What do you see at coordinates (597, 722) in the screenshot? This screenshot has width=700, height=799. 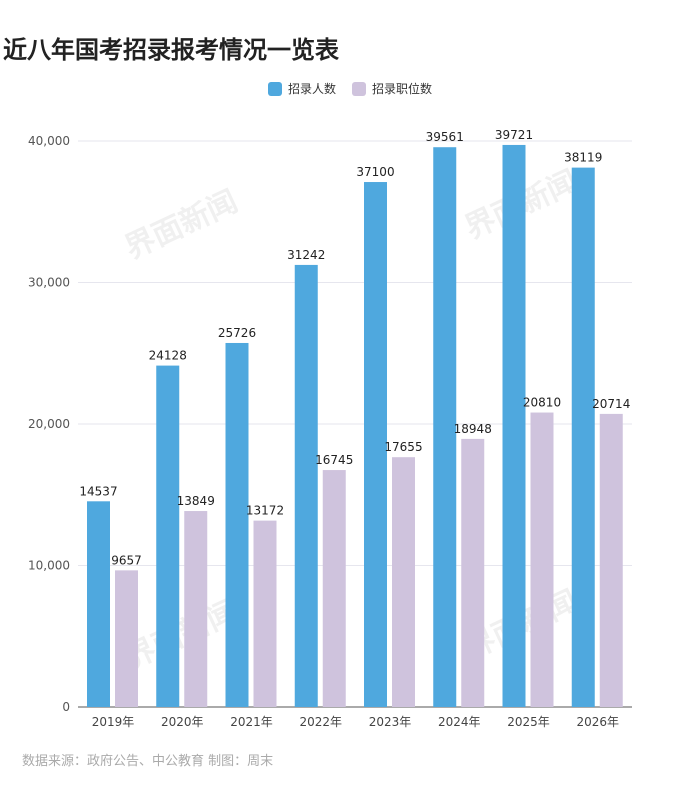 I see `x-tick-label: 2026年` at bounding box center [597, 722].